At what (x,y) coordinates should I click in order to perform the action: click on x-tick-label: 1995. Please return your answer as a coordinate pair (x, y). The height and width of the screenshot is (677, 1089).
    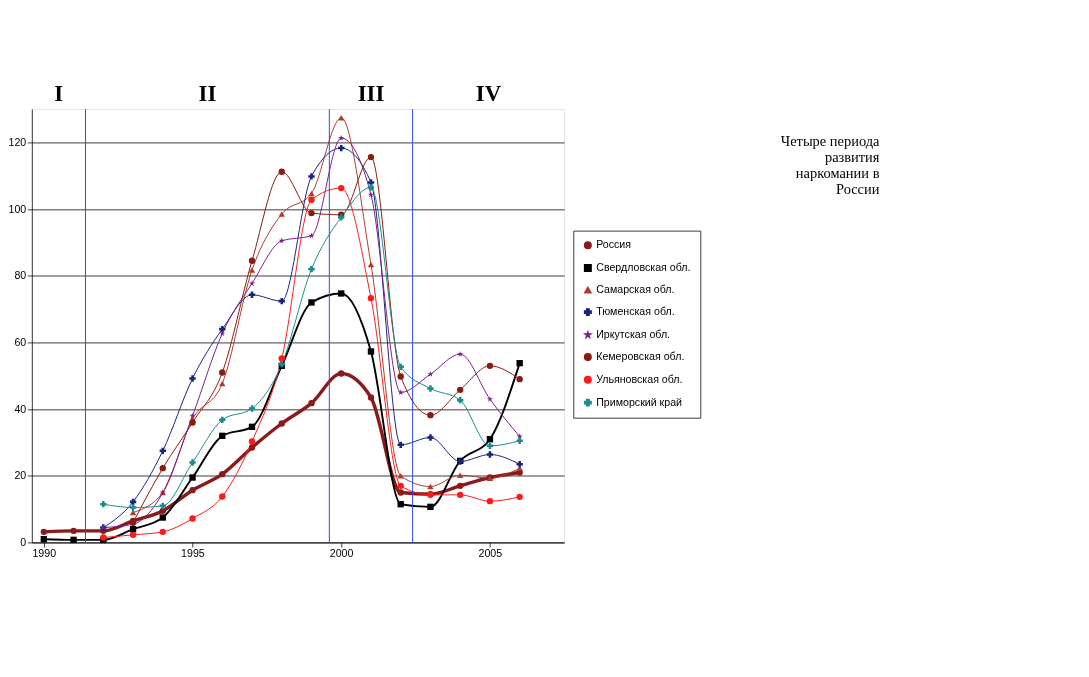
    Looking at the image, I should click on (193, 553).